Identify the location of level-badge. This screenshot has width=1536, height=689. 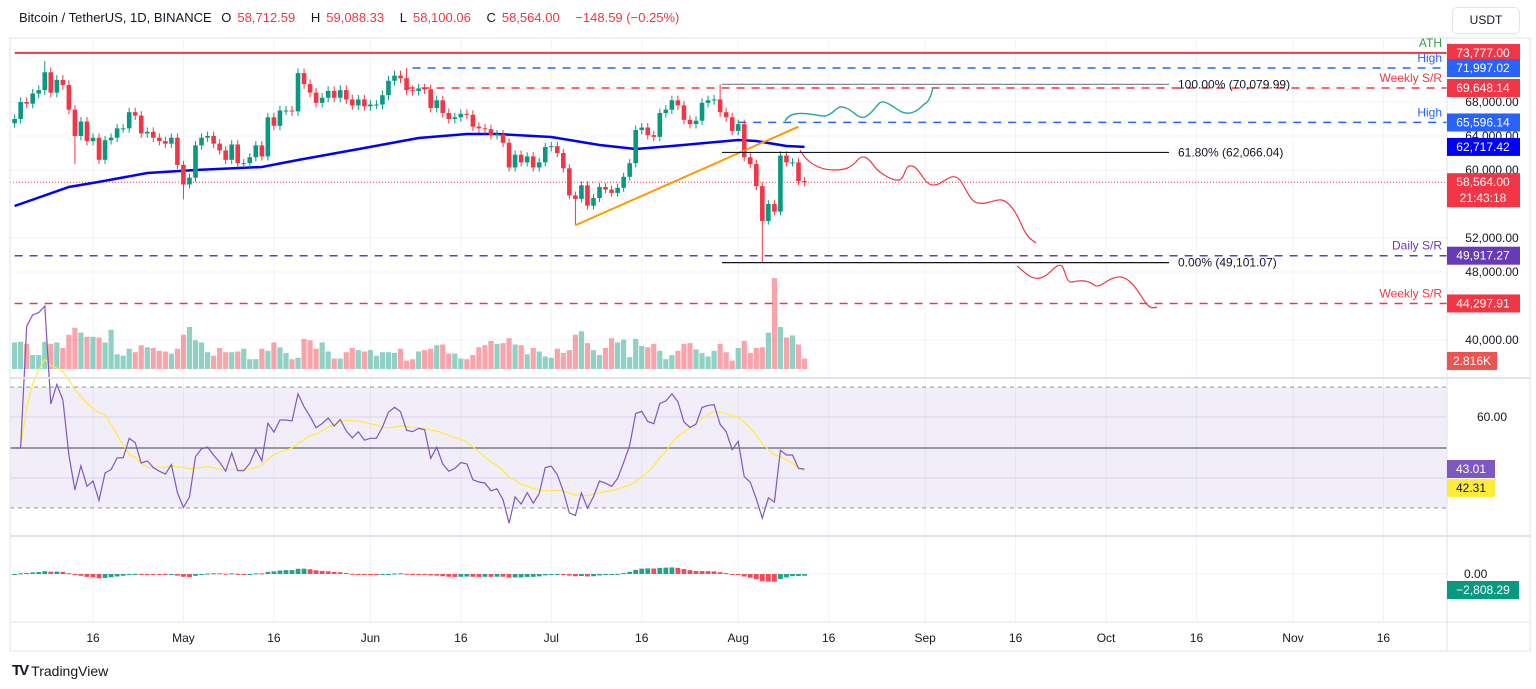
(1483, 122).